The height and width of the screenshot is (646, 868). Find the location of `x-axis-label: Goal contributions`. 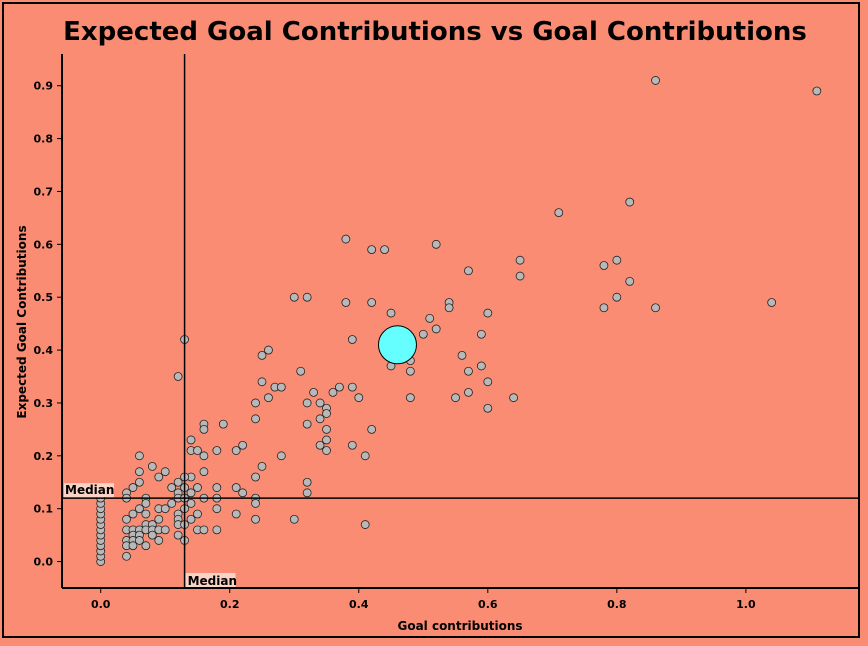

x-axis-label: Goal contributions is located at coordinates (459, 626).